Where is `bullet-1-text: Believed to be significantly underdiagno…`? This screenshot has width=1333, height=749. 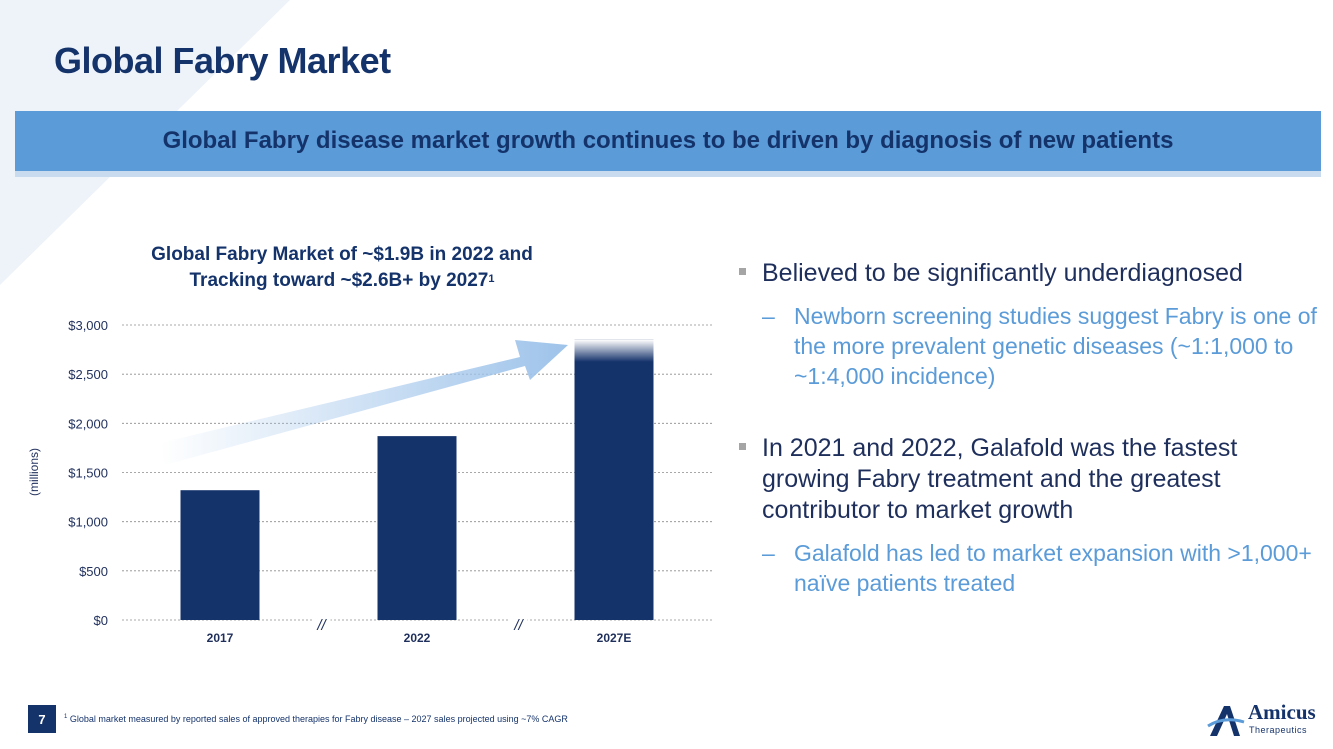 bullet-1-text: Believed to be significantly underdiagno… is located at coordinates (1002, 273).